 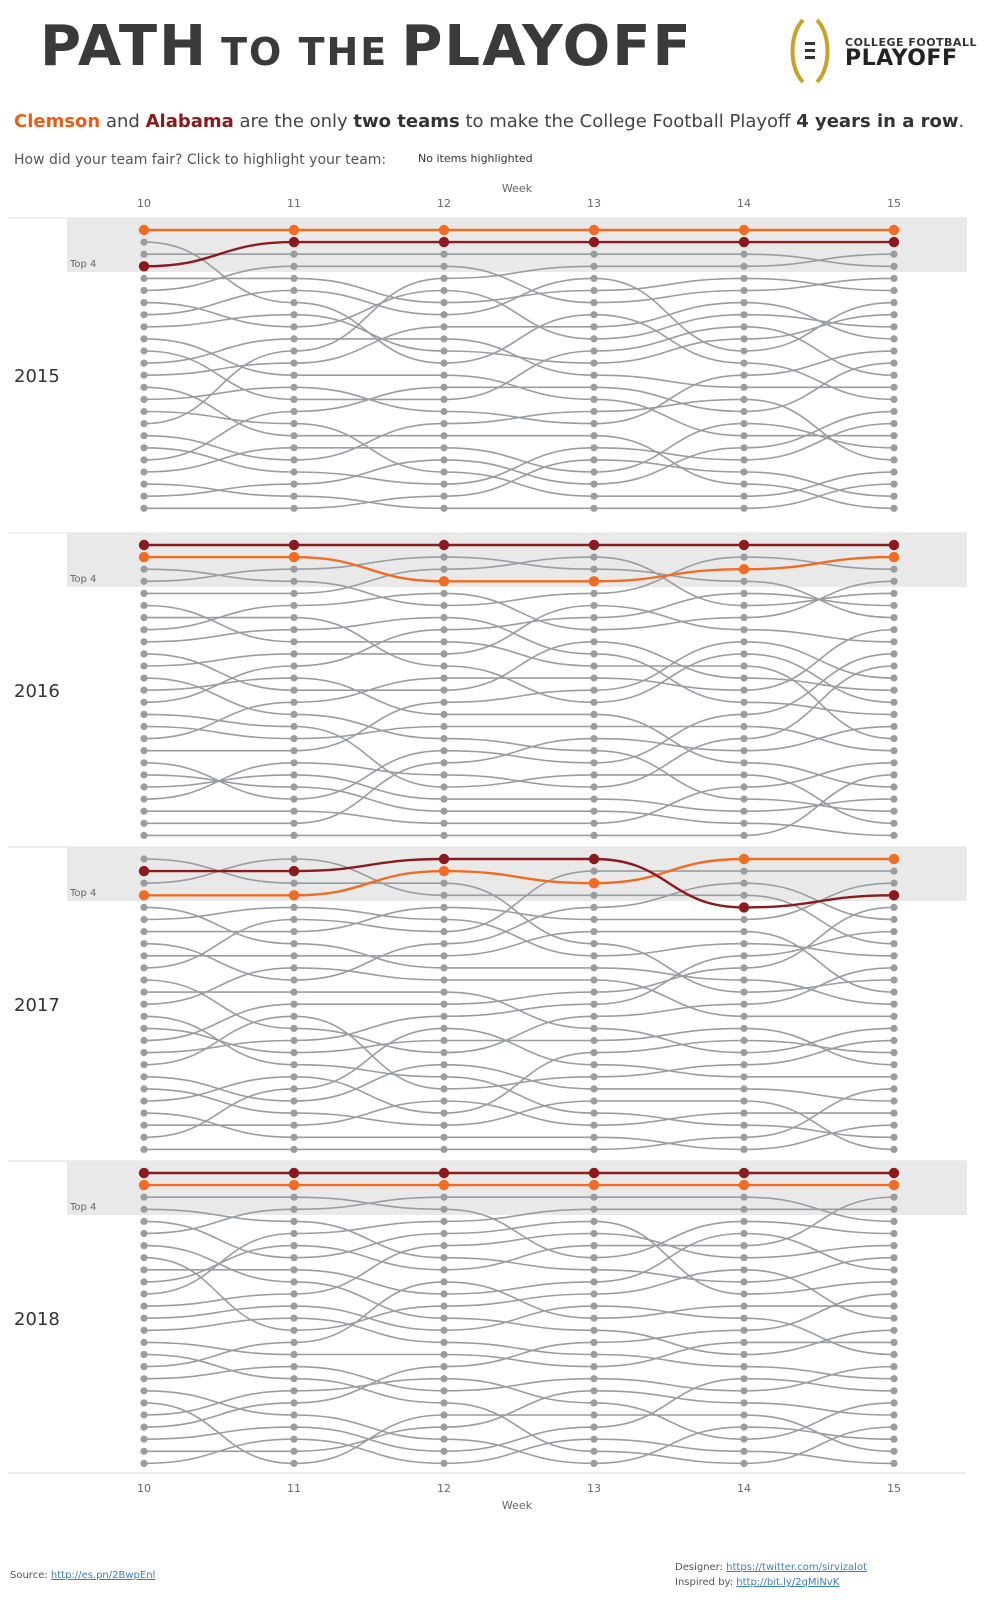 I want to click on title-playoff: PLAYOFF, so click(x=547, y=46).